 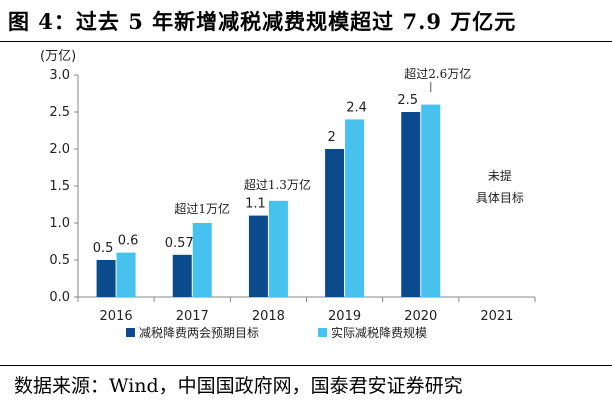 What do you see at coordinates (268, 316) in the screenshot?
I see `x-tick-label: 2018` at bounding box center [268, 316].